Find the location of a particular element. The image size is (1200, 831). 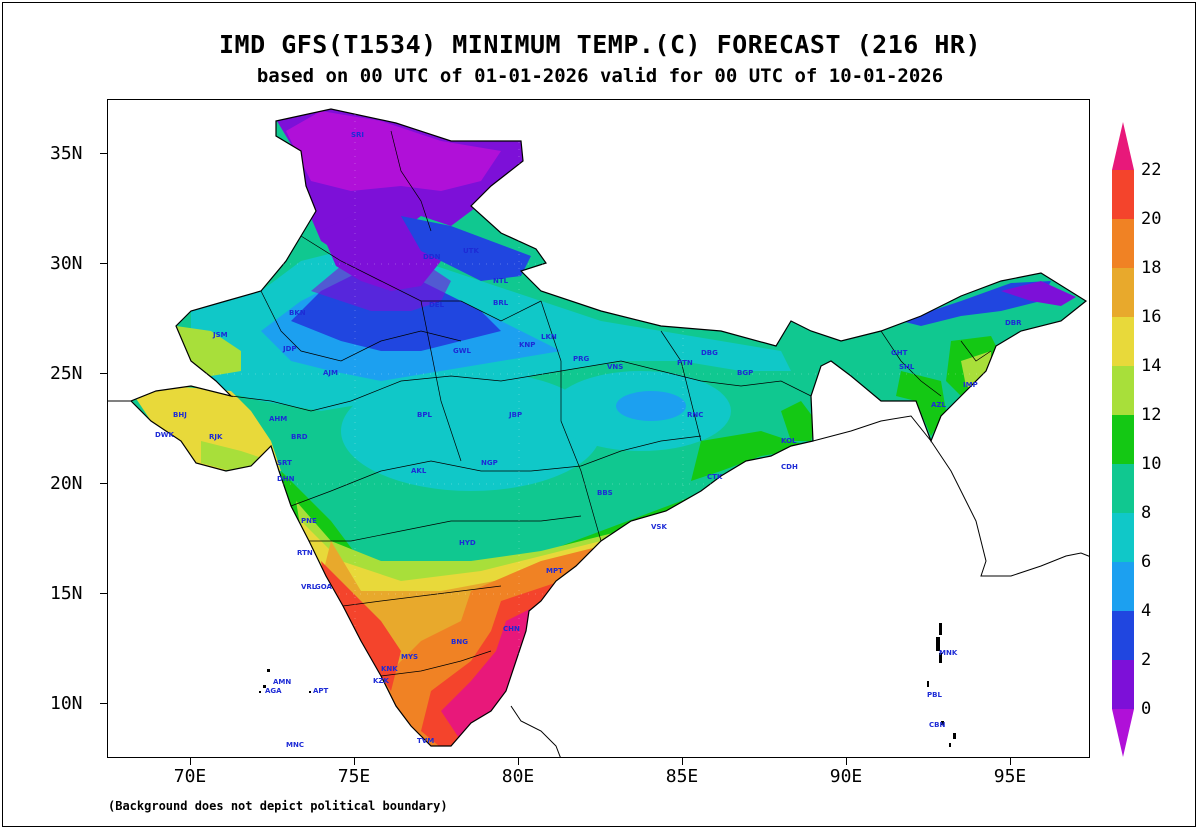

station-label: NGP is located at coordinates (489, 463).